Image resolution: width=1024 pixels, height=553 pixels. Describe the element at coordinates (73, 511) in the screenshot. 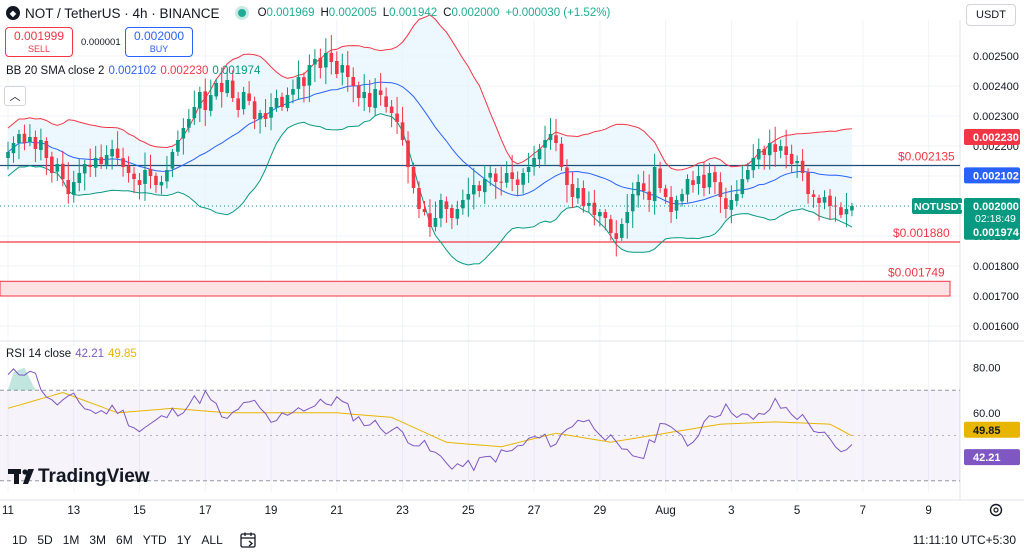

I see `time-tick-label: 13` at that location.